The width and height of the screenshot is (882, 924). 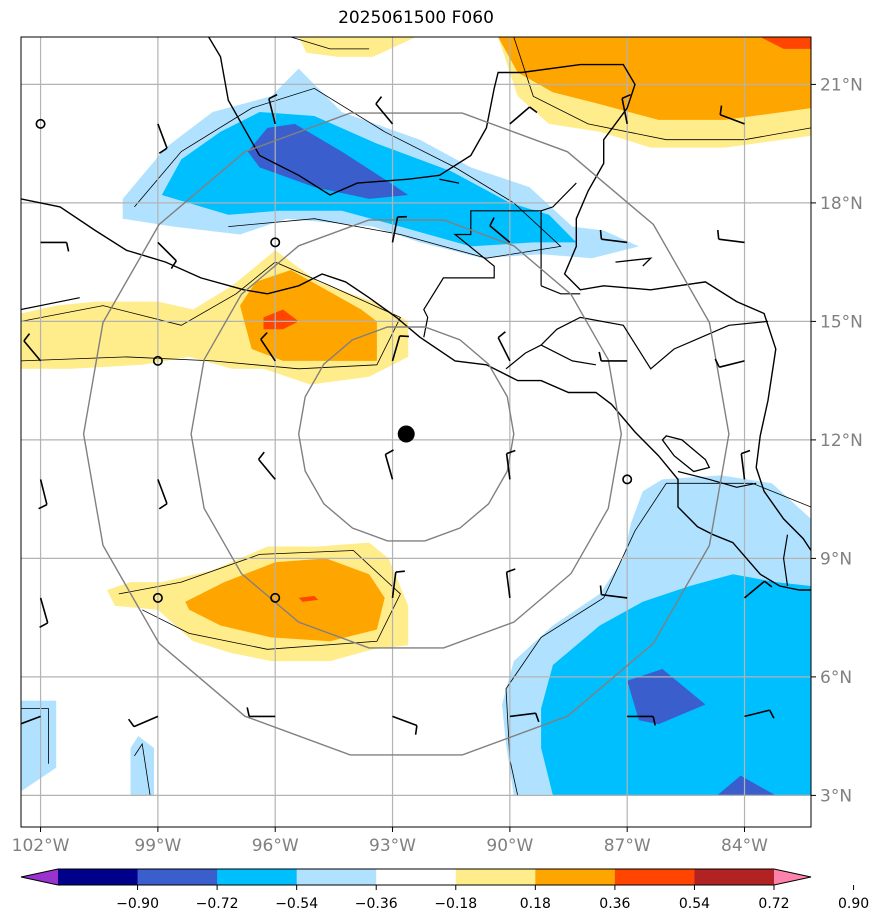 What do you see at coordinates (614, 904) in the screenshot?
I see `colorbar-tick-label: 0.36` at bounding box center [614, 904].